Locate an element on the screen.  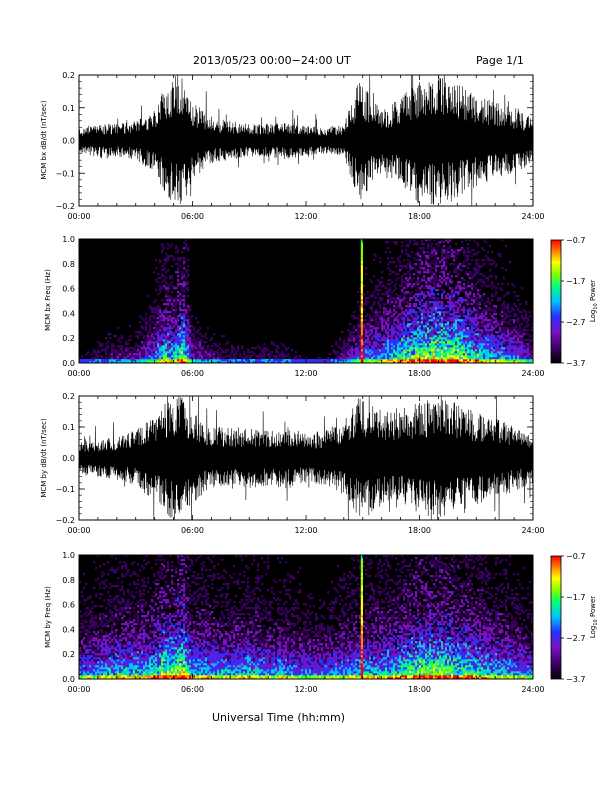
x-tick-label: 12:00 is located at coordinates (305, 530).